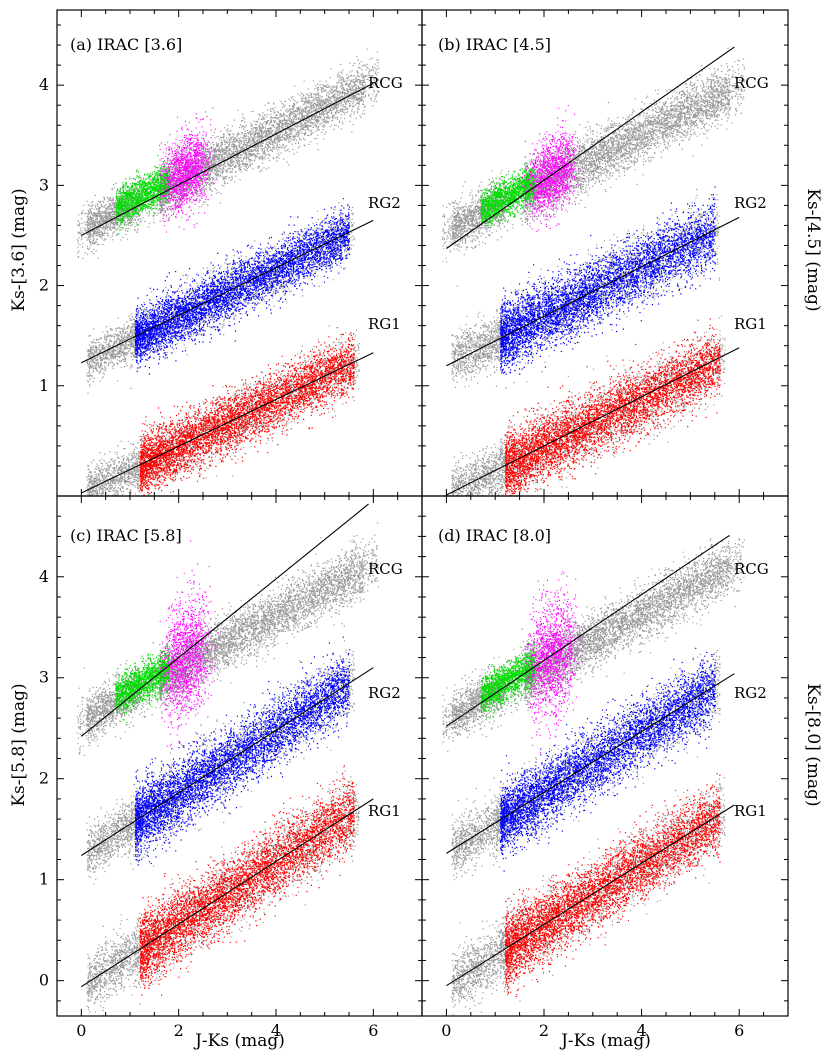 This screenshot has width=830, height=1056. Describe the element at coordinates (813, 744) in the screenshot. I see `panel-d-ylabel: Ks-[8.0] (mag)` at that location.